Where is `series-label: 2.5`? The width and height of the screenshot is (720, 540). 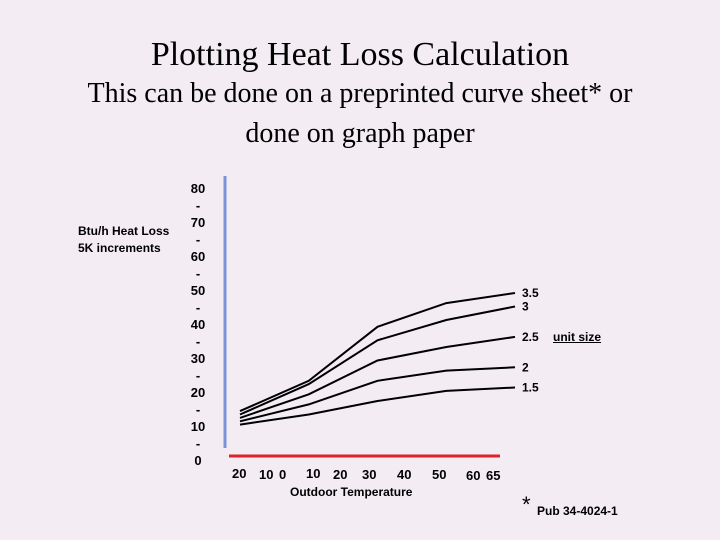 series-label: 2.5 is located at coordinates (530, 337).